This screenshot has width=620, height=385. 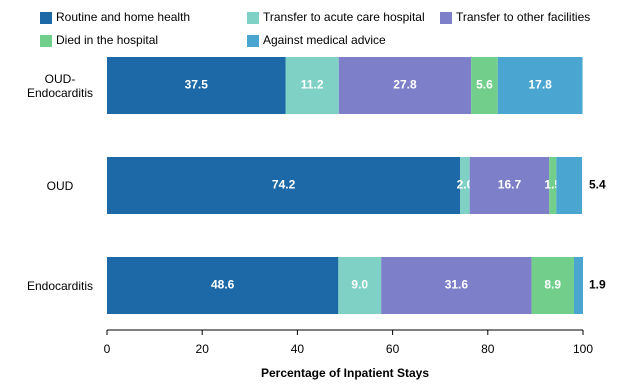 What do you see at coordinates (107, 349) in the screenshot?
I see `x-tick-label: 0` at bounding box center [107, 349].